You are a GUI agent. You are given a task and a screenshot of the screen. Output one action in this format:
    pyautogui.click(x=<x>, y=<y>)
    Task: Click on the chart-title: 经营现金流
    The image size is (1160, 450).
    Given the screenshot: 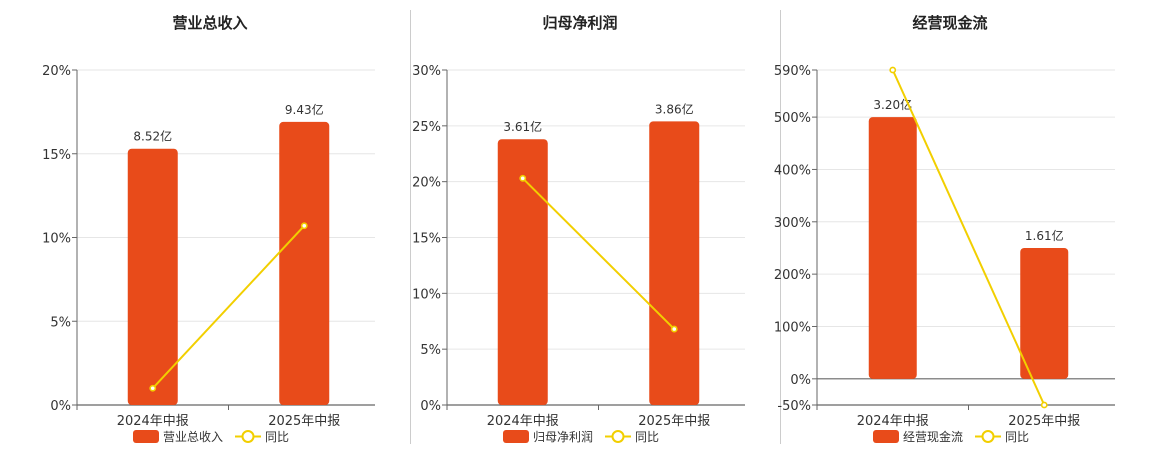 What is the action you would take?
    pyautogui.click(x=949, y=23)
    